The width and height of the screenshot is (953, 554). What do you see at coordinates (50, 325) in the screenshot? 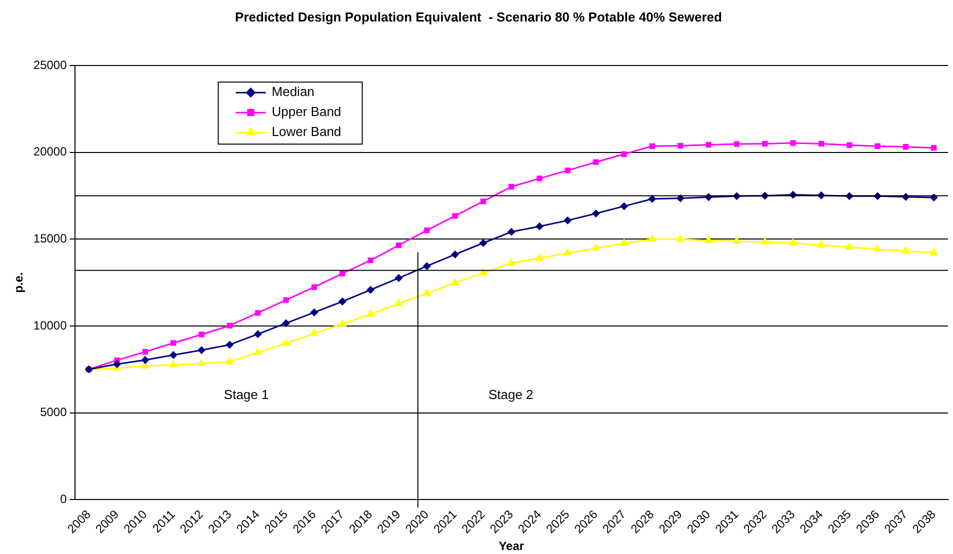
I see `y-tick-label: 10000` at bounding box center [50, 325].